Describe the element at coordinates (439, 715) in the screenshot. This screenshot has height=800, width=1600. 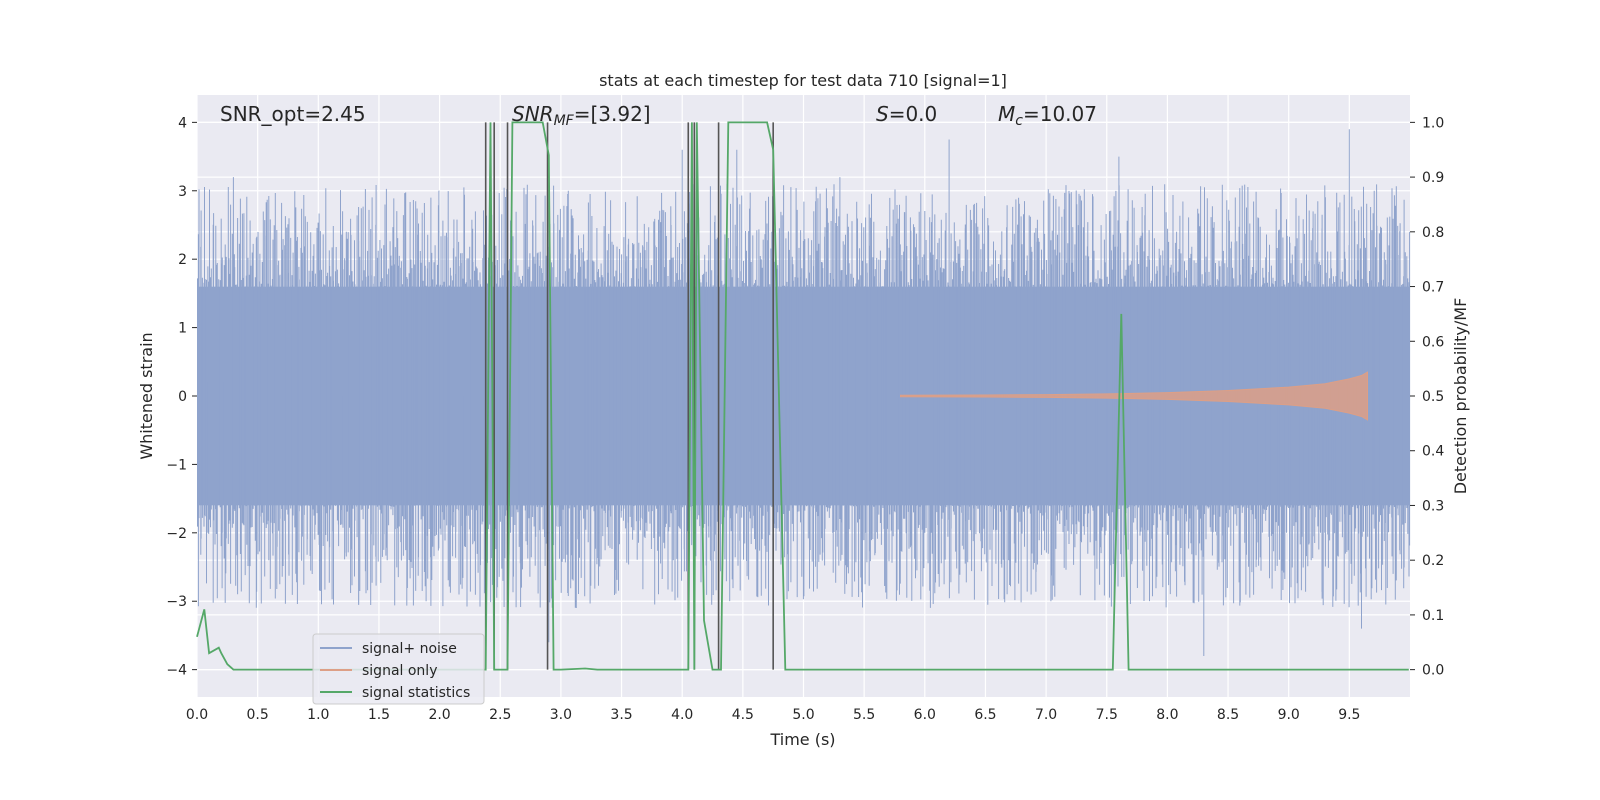
I see `x-tick-label: 2.0` at that location.